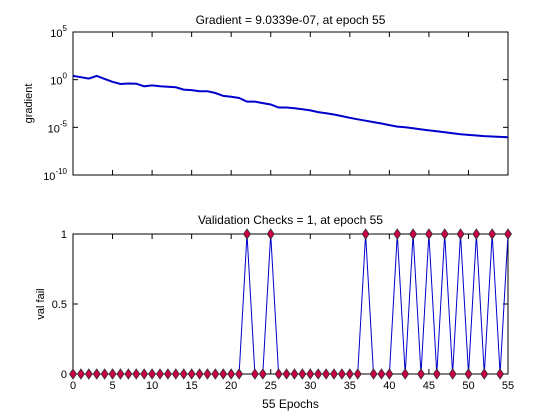 This screenshot has height=420, width=560. I want to click on validation-y-axis-label: val fail, so click(41, 303).